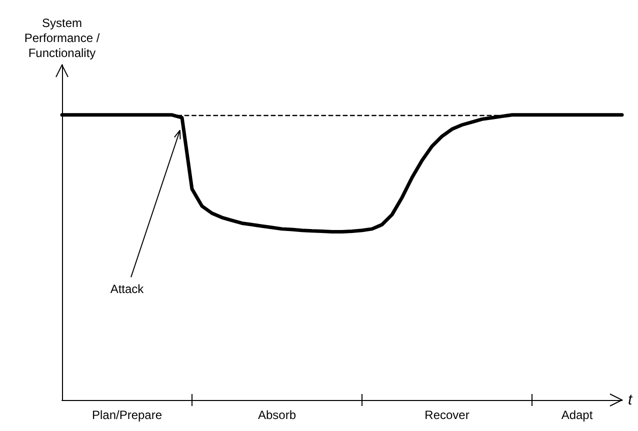 The width and height of the screenshot is (638, 431). Describe the element at coordinates (630, 400) in the screenshot. I see `x-axis-title: t` at that location.